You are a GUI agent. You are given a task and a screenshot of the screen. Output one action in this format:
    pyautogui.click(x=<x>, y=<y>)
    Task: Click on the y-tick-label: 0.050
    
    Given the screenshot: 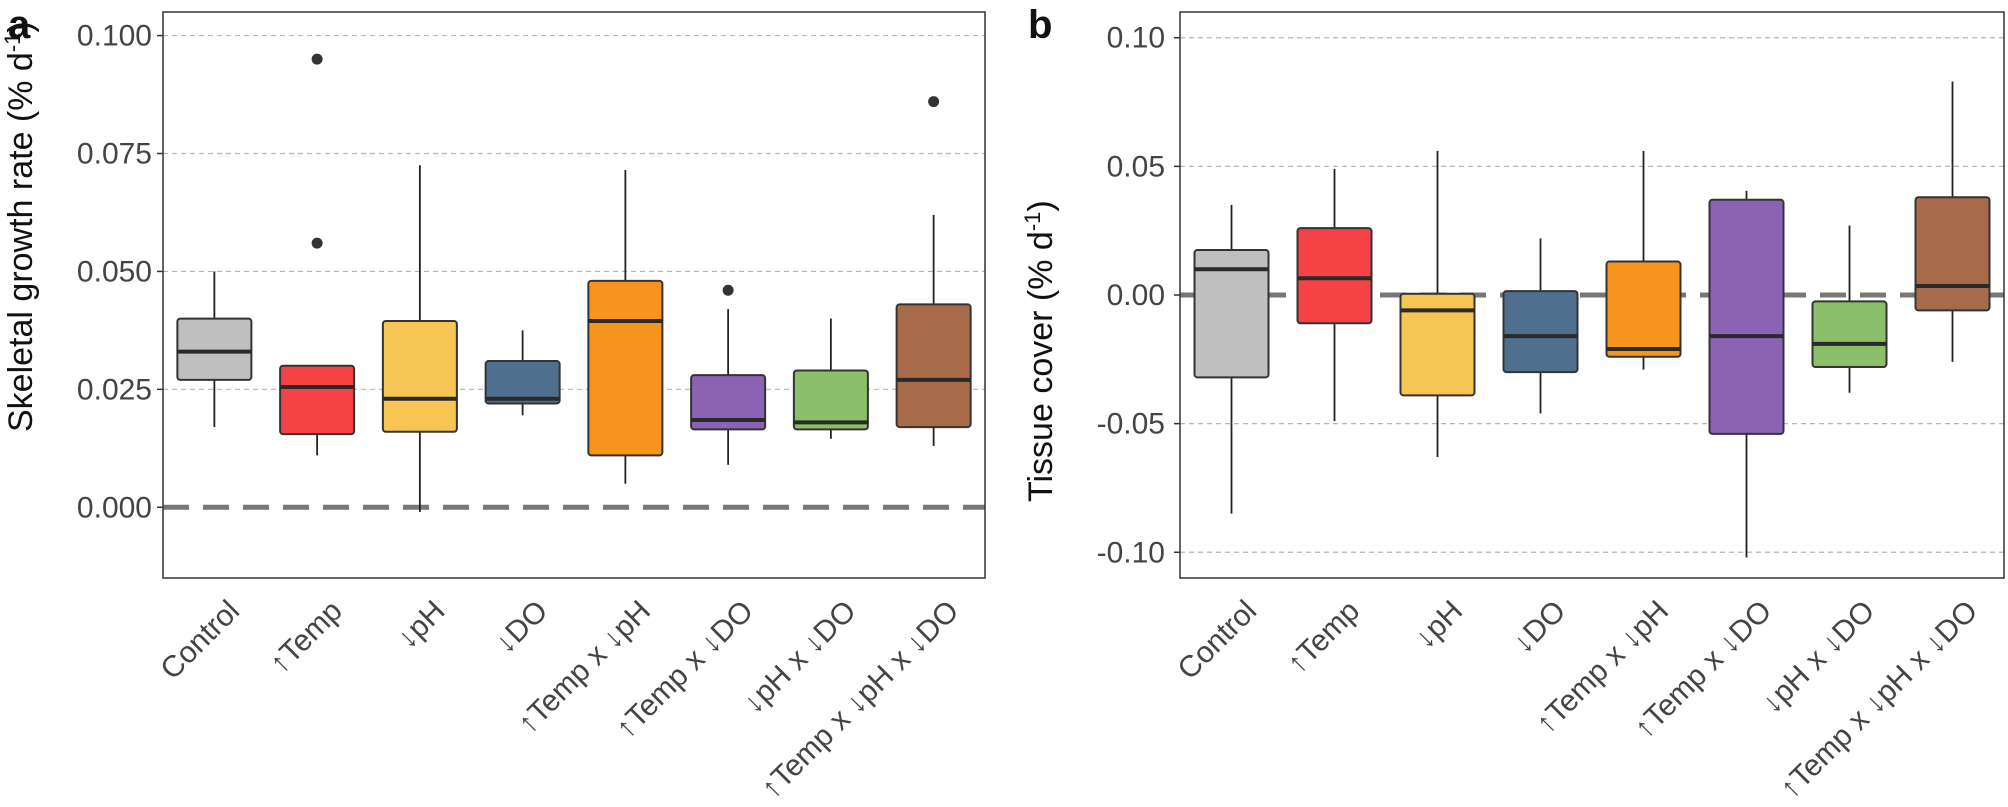 What is the action you would take?
    pyautogui.click(x=114, y=271)
    